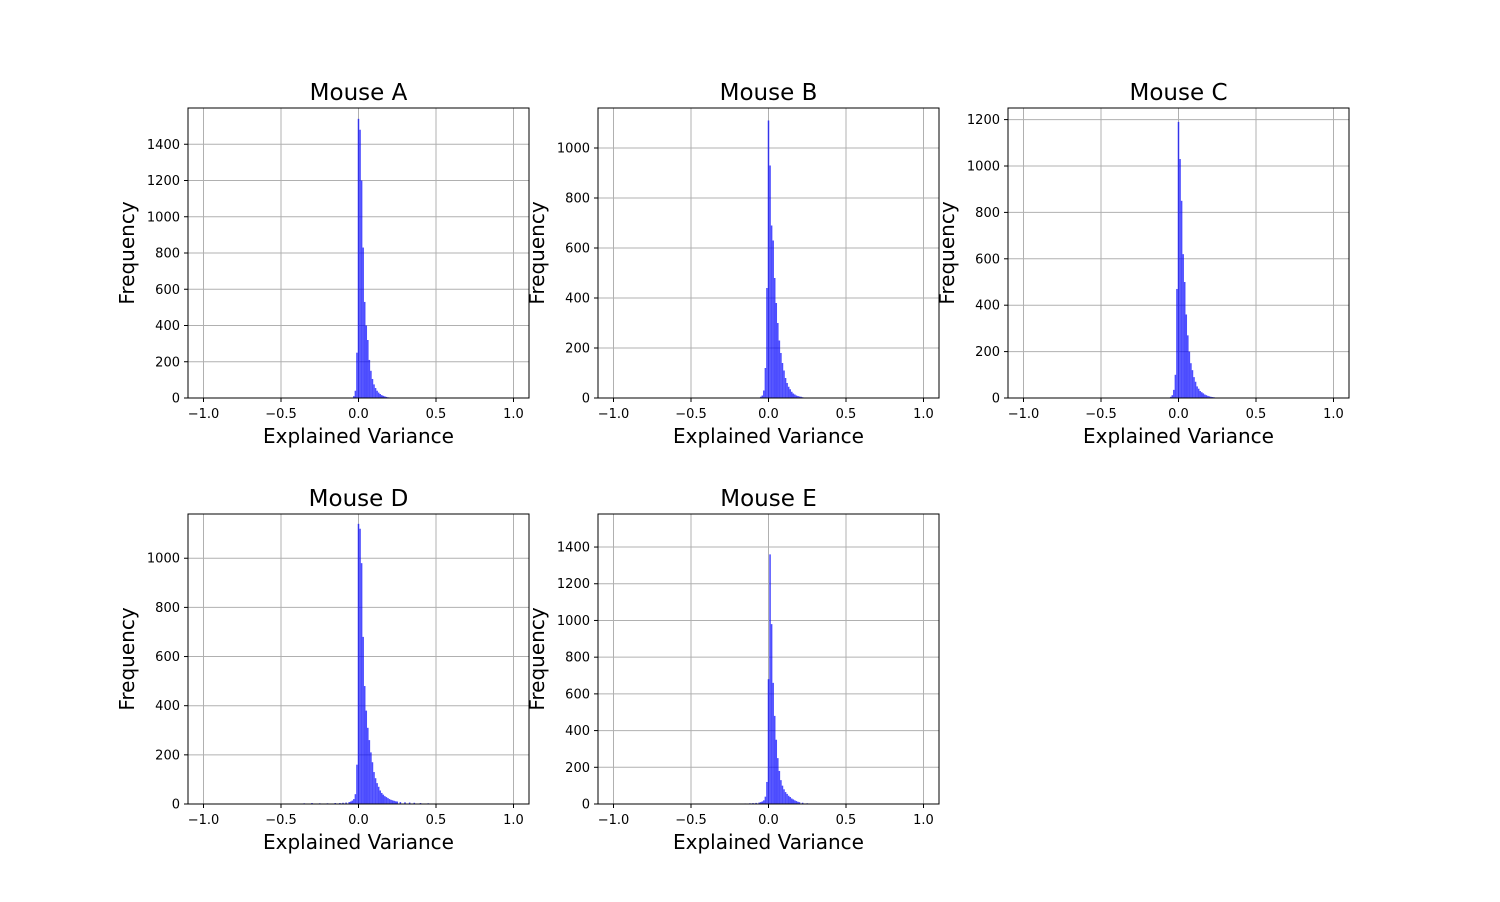 The image size is (1500, 902). Describe the element at coordinates (358, 436) in the screenshot. I see `x-axis-label: Explained Variance` at that location.